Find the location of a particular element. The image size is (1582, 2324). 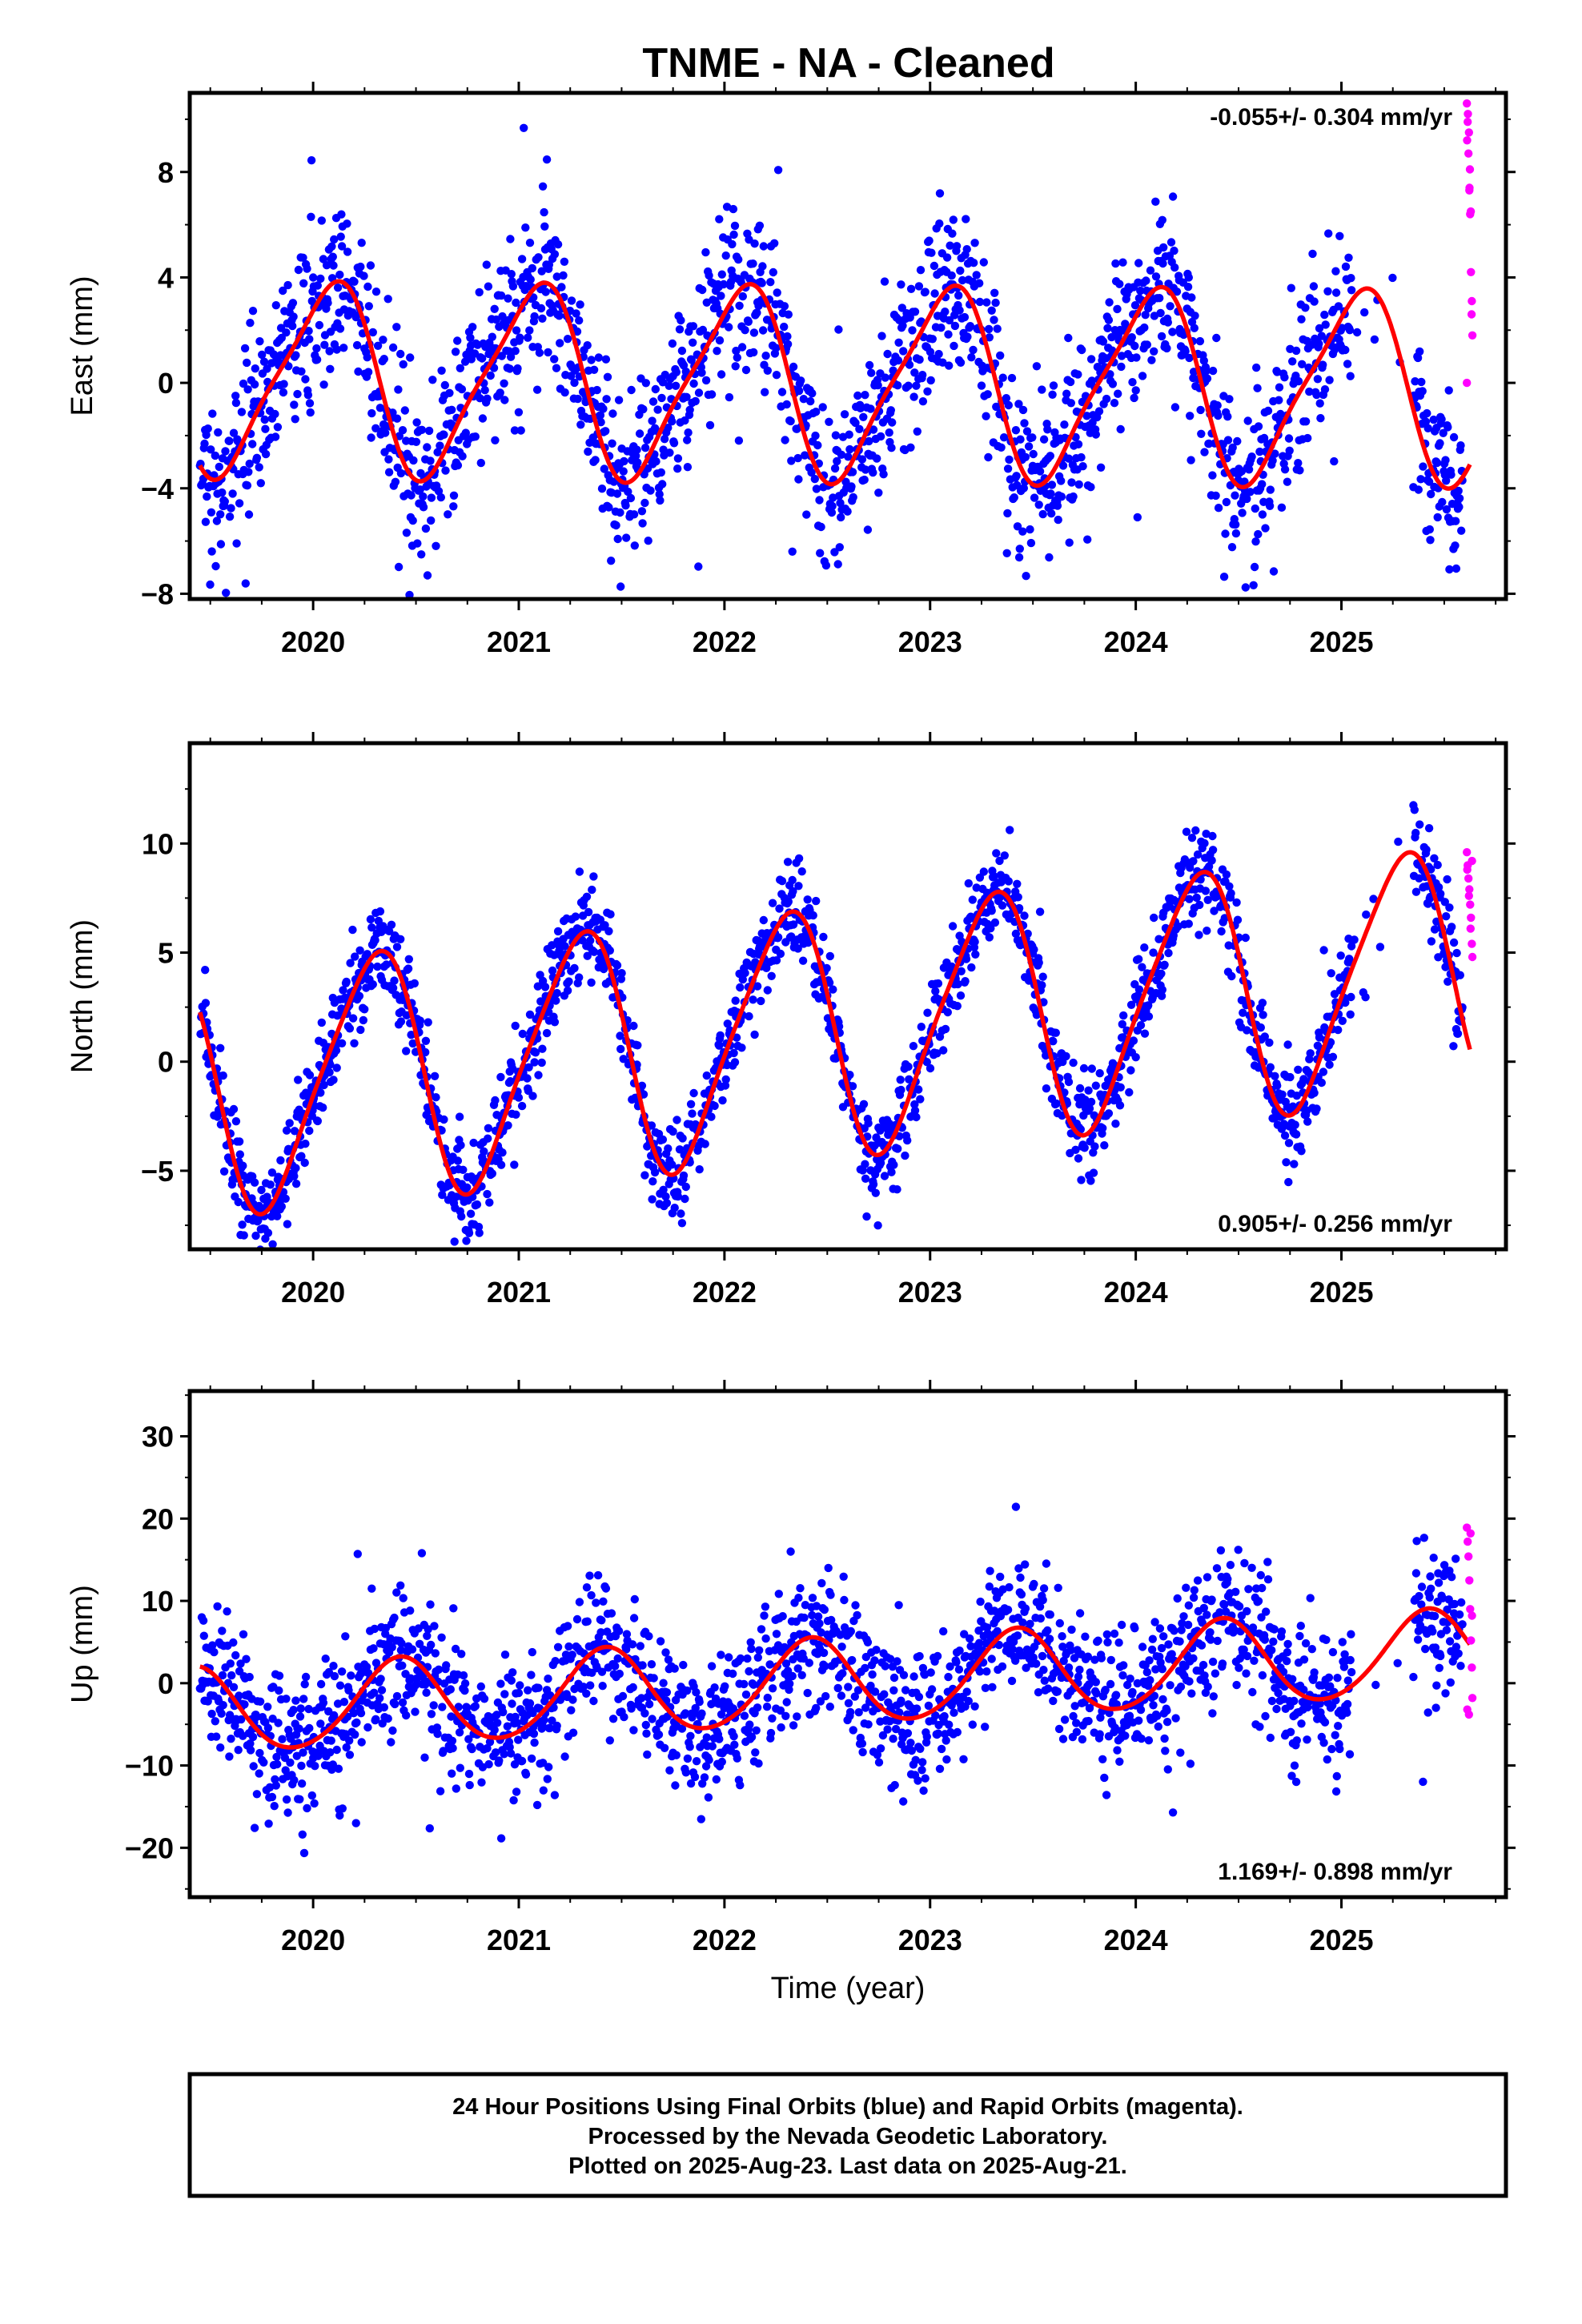

rapid-point is located at coordinates (1469, 132).